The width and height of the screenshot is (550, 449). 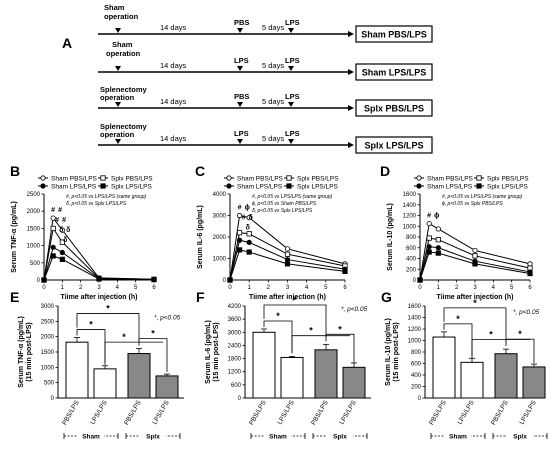 I want to click on legend-entry: Splx LPS/LPS, so click(x=317, y=186).